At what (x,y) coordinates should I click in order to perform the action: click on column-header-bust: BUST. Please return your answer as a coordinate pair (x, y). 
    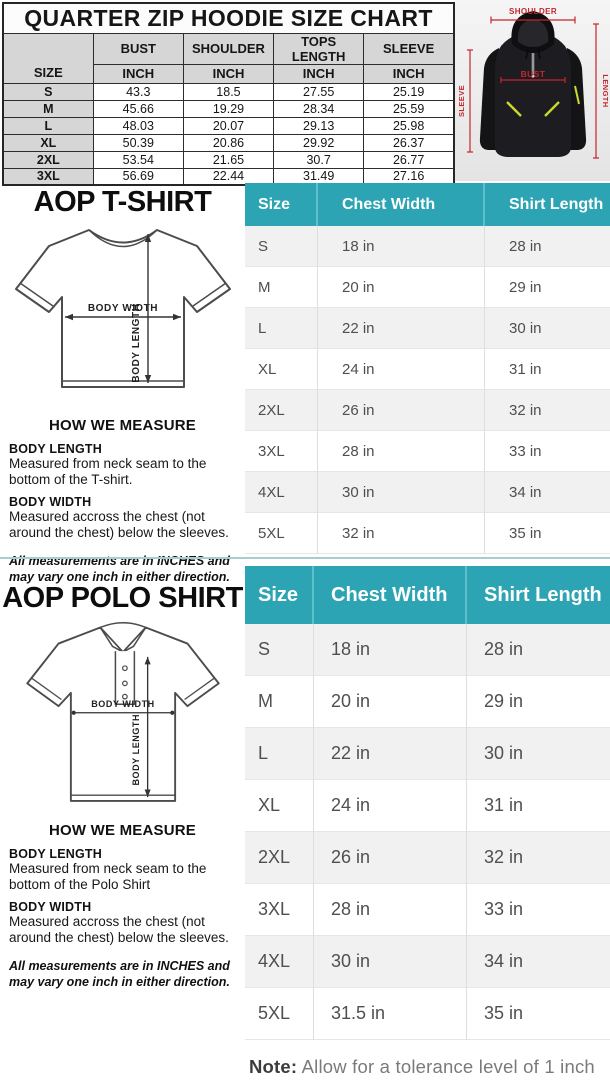
    Looking at the image, I should click on (138, 48).